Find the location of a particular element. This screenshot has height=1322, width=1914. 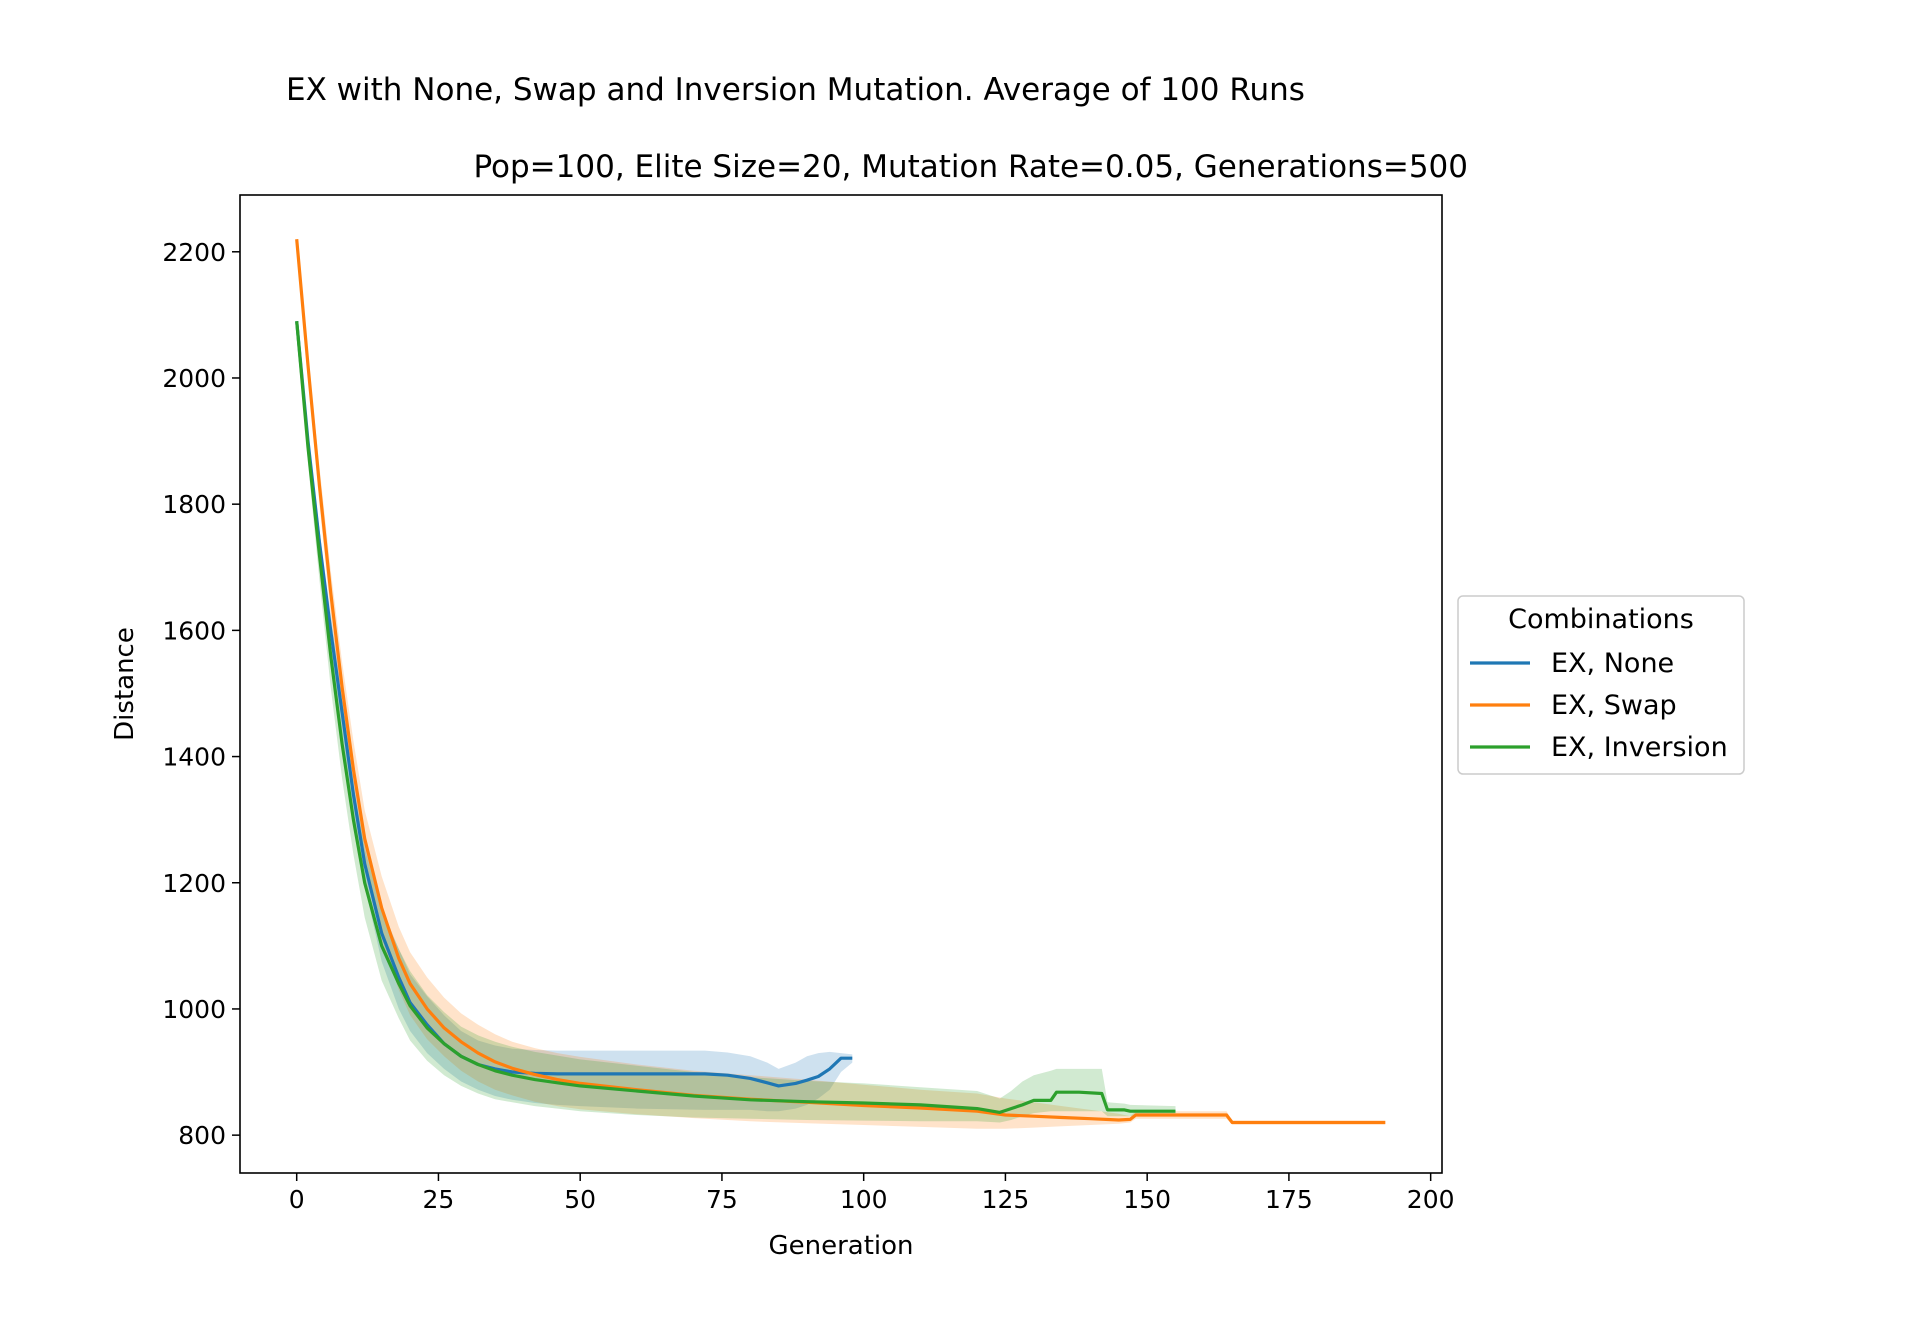

legend-label-ex-inversion: EX, Inversion is located at coordinates (1639, 747).